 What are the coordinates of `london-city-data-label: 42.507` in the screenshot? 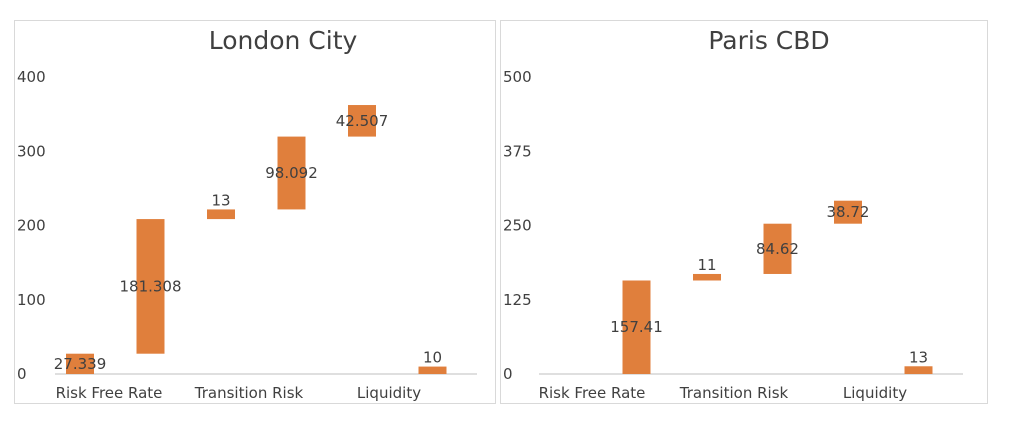 It's located at (362, 121).